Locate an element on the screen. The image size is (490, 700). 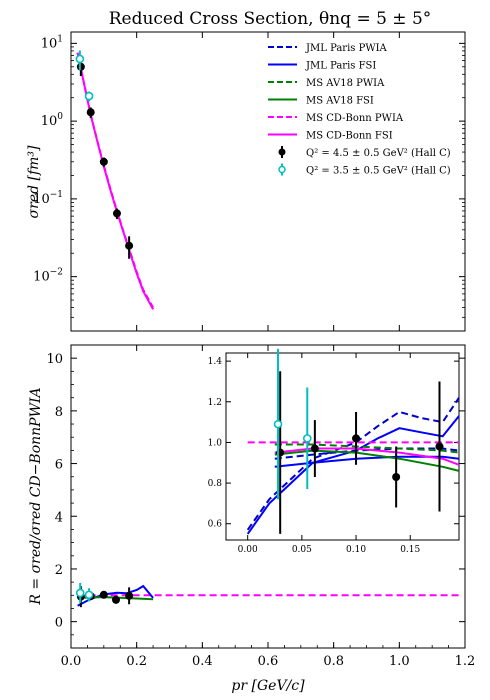
x-tick-label: 0.10 is located at coordinates (356, 550).